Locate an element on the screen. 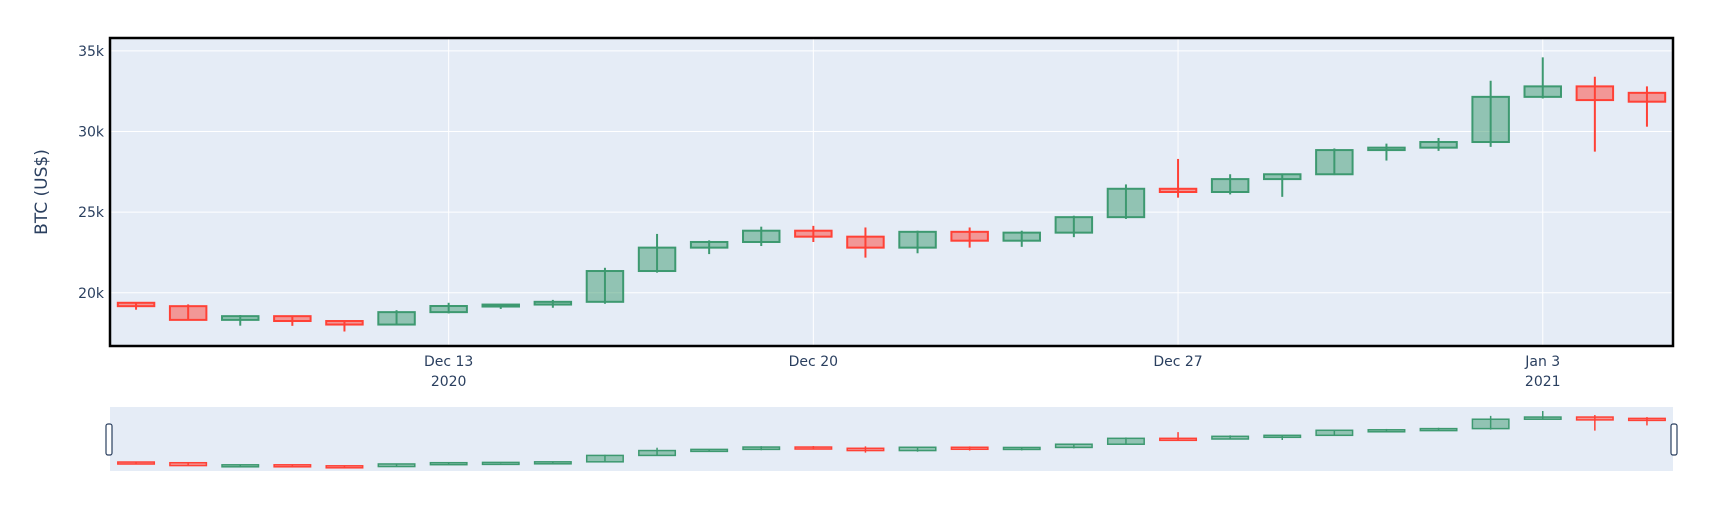  y-tick-label: 30k is located at coordinates (91, 133).